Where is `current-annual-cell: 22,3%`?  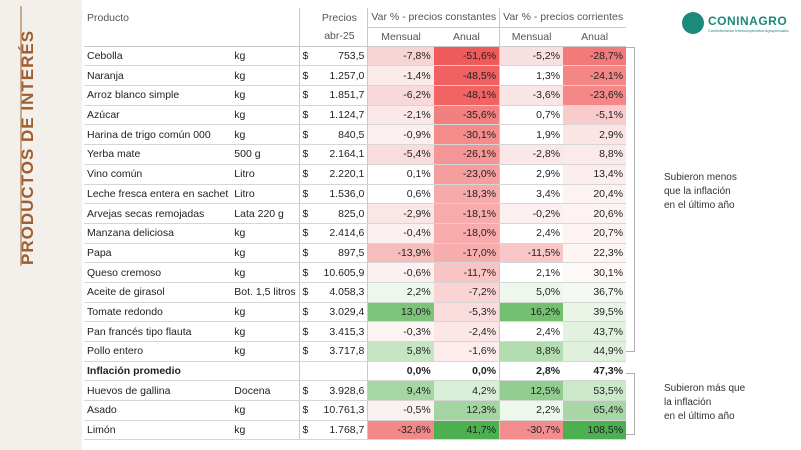 current-annual-cell: 22,3% is located at coordinates (595, 253).